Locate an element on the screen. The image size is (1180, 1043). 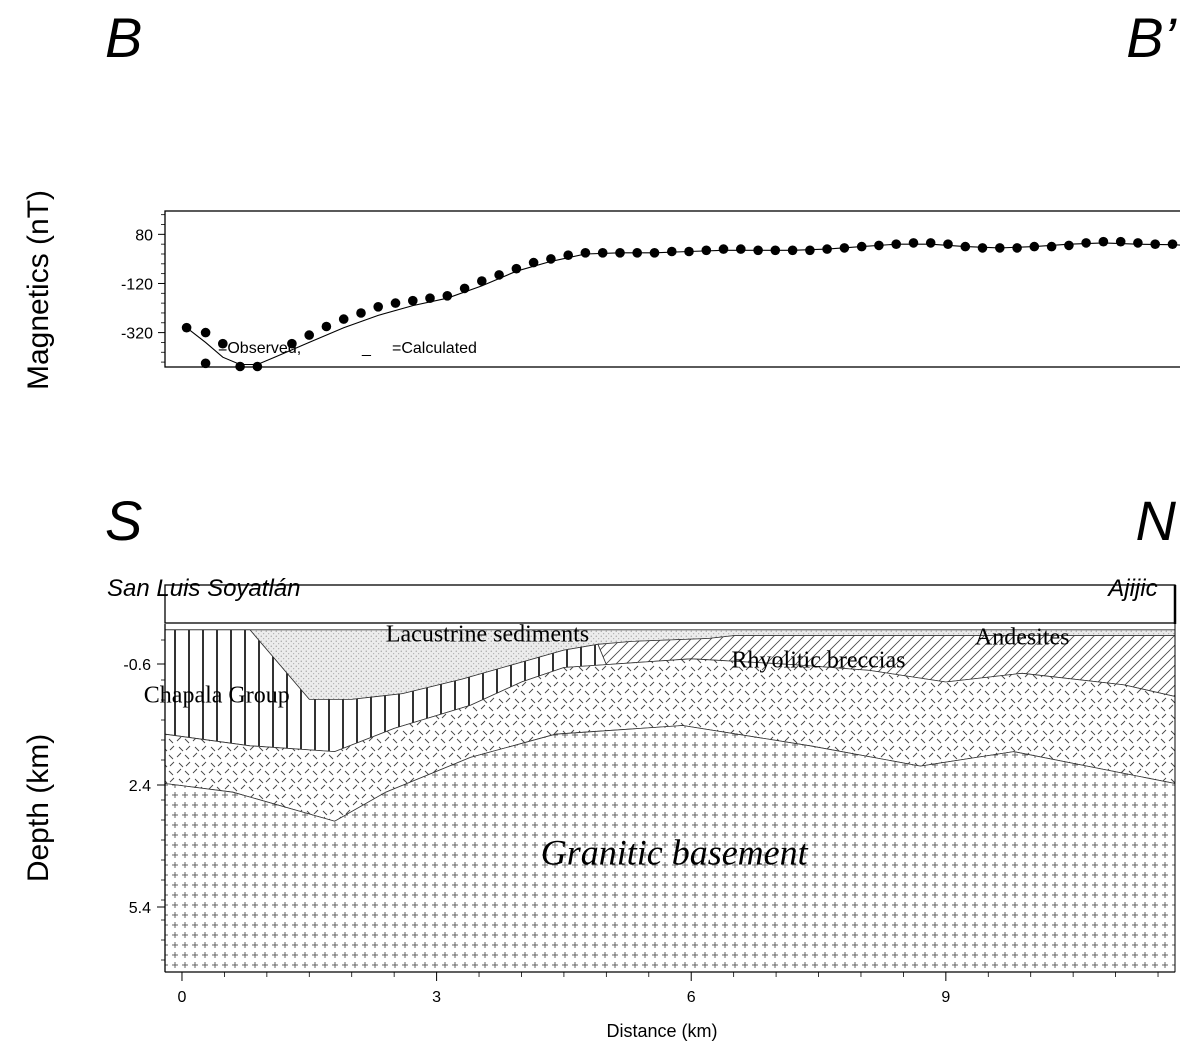
depth-y-tick-label: 5.4 is located at coordinates (140, 908).